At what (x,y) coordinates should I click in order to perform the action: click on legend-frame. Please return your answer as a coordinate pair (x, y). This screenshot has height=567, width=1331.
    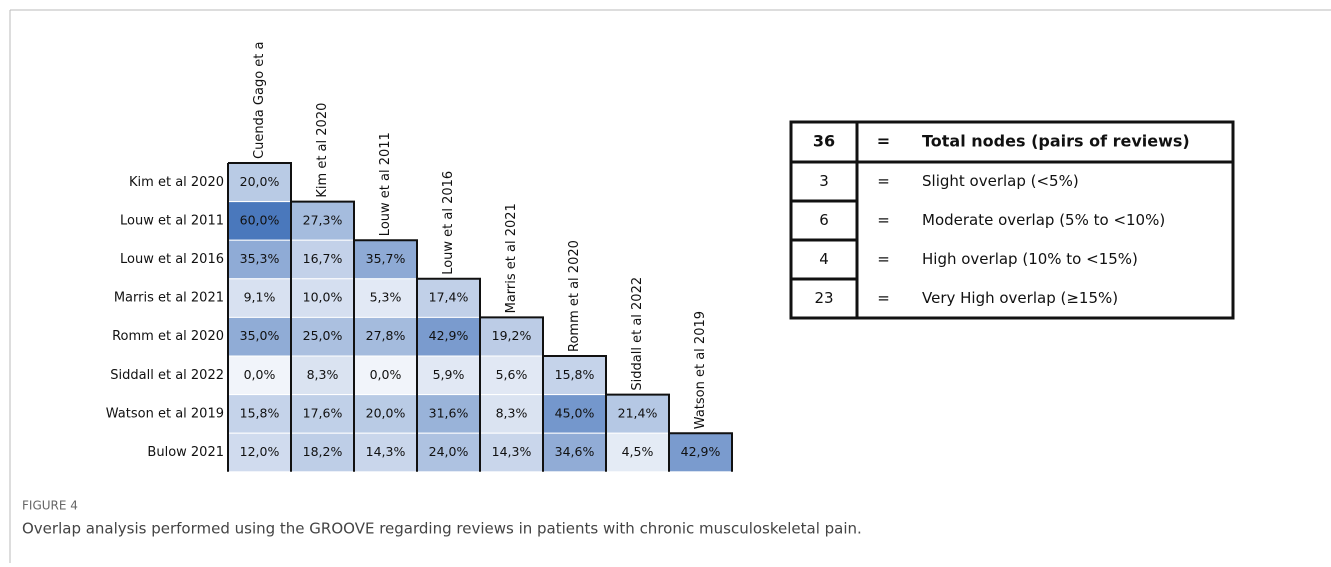
    Looking at the image, I should click on (1012, 220).